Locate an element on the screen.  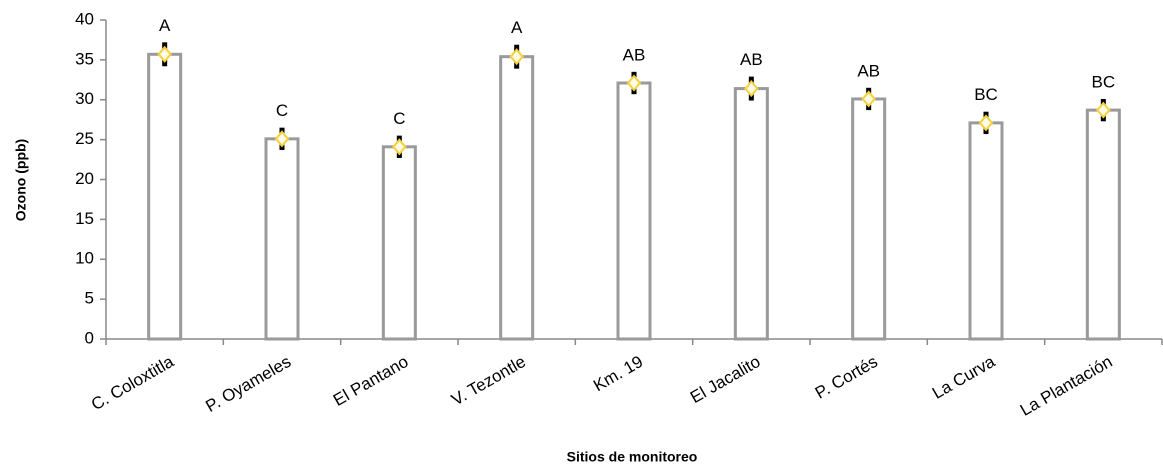
x-tick-label: C. Coloxtitla is located at coordinates (132, 383).